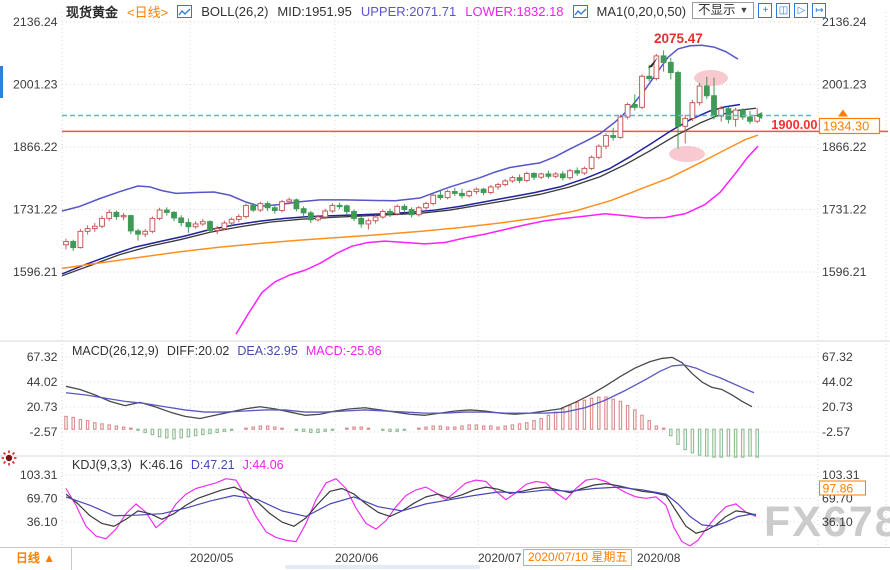 The height and width of the screenshot is (570, 890). Describe the element at coordinates (314, 11) in the screenshot. I see `boll-mid-value: MID:1951.95` at that location.